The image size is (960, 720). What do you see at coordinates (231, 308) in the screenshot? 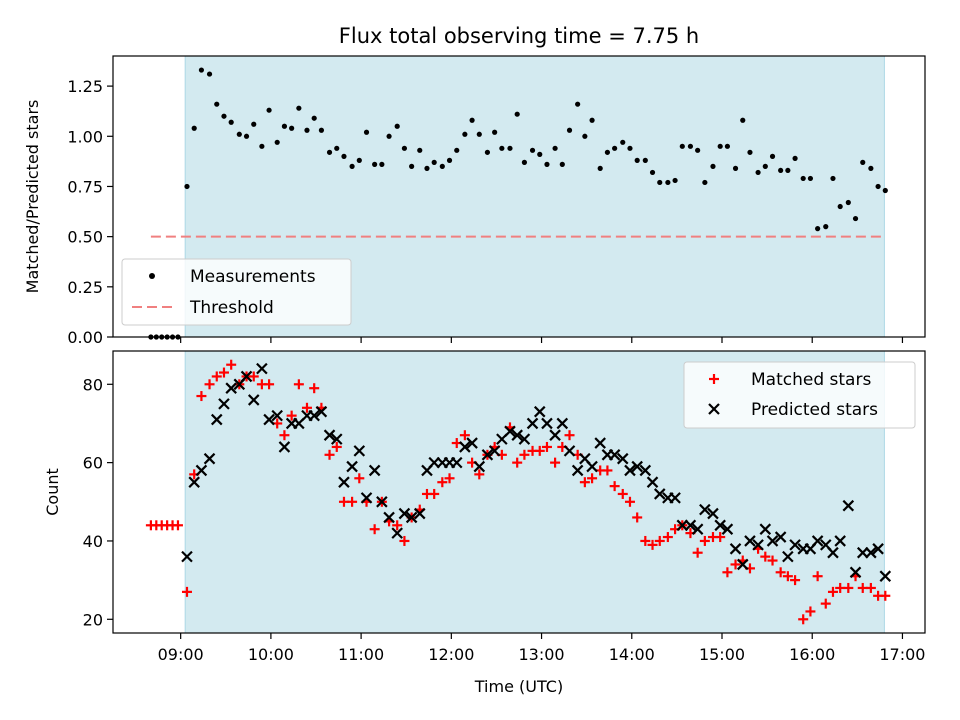
I see `legend-threshold-label: Threshold` at bounding box center [231, 308].